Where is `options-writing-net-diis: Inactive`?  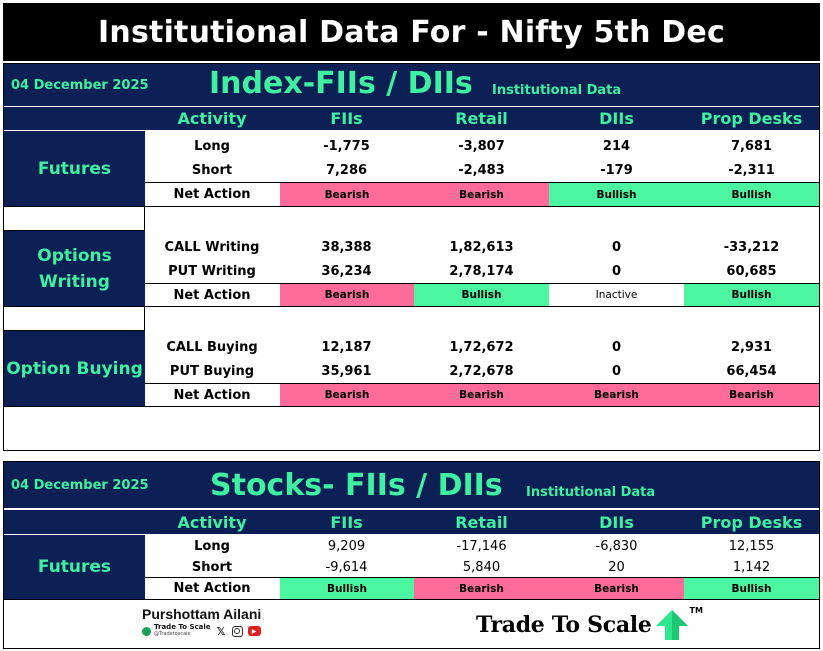 options-writing-net-diis: Inactive is located at coordinates (616, 295).